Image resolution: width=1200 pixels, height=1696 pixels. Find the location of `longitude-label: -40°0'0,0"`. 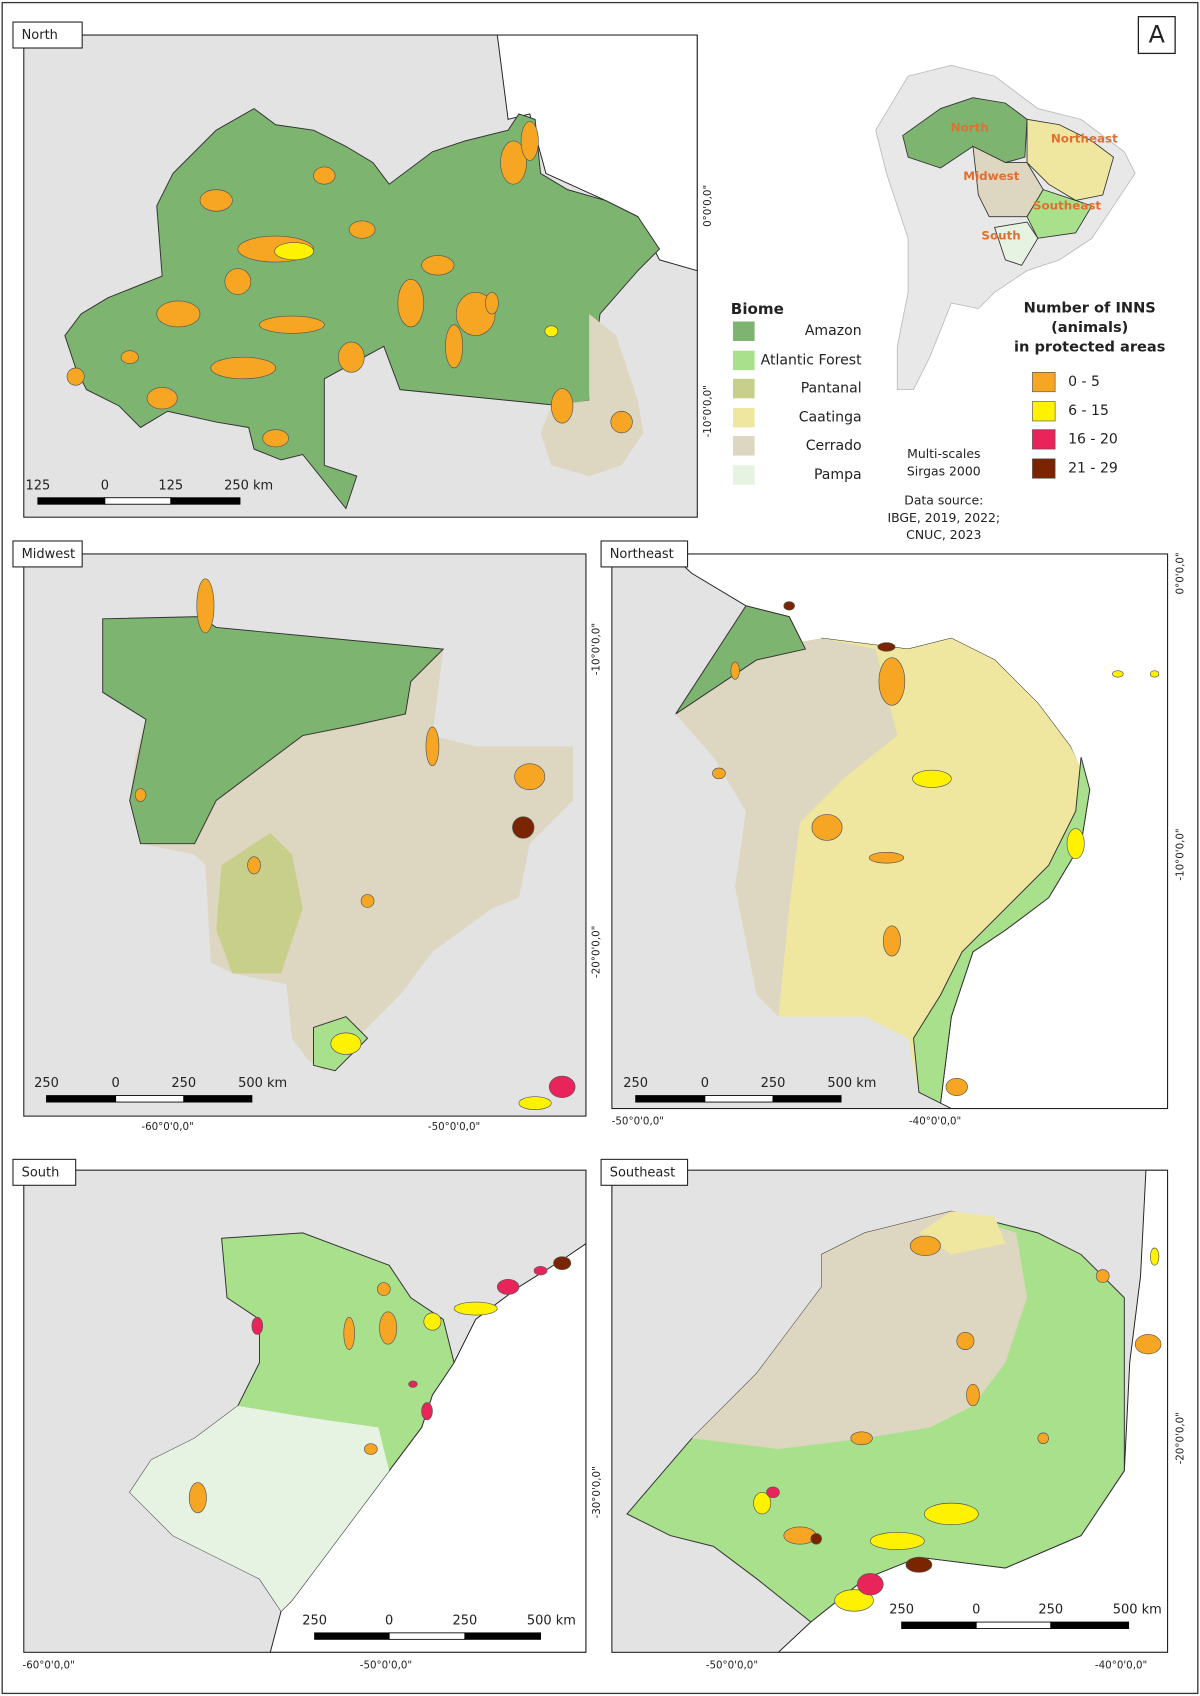

longitude-label: -40°0'0,0" is located at coordinates (935, 1122).